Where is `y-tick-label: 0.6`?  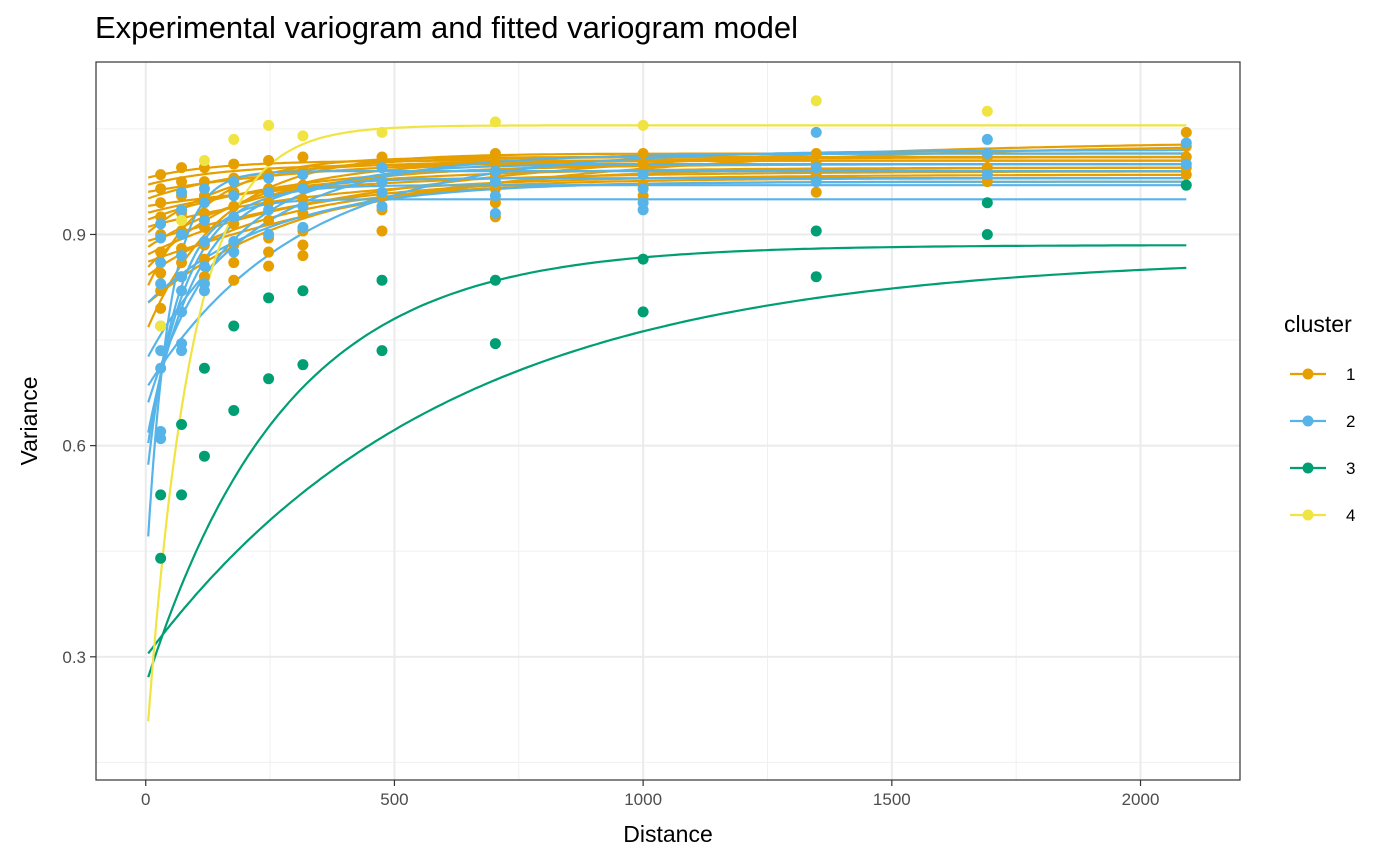
y-tick-label: 0.6 is located at coordinates (74, 446).